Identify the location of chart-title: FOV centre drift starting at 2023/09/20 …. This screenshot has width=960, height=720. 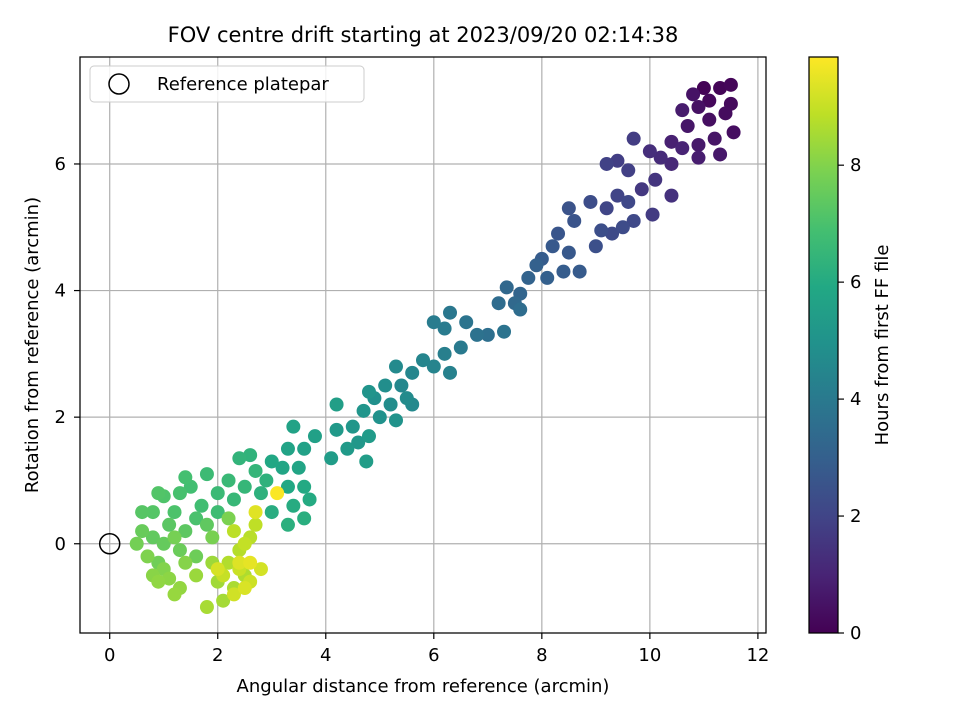
(423, 35).